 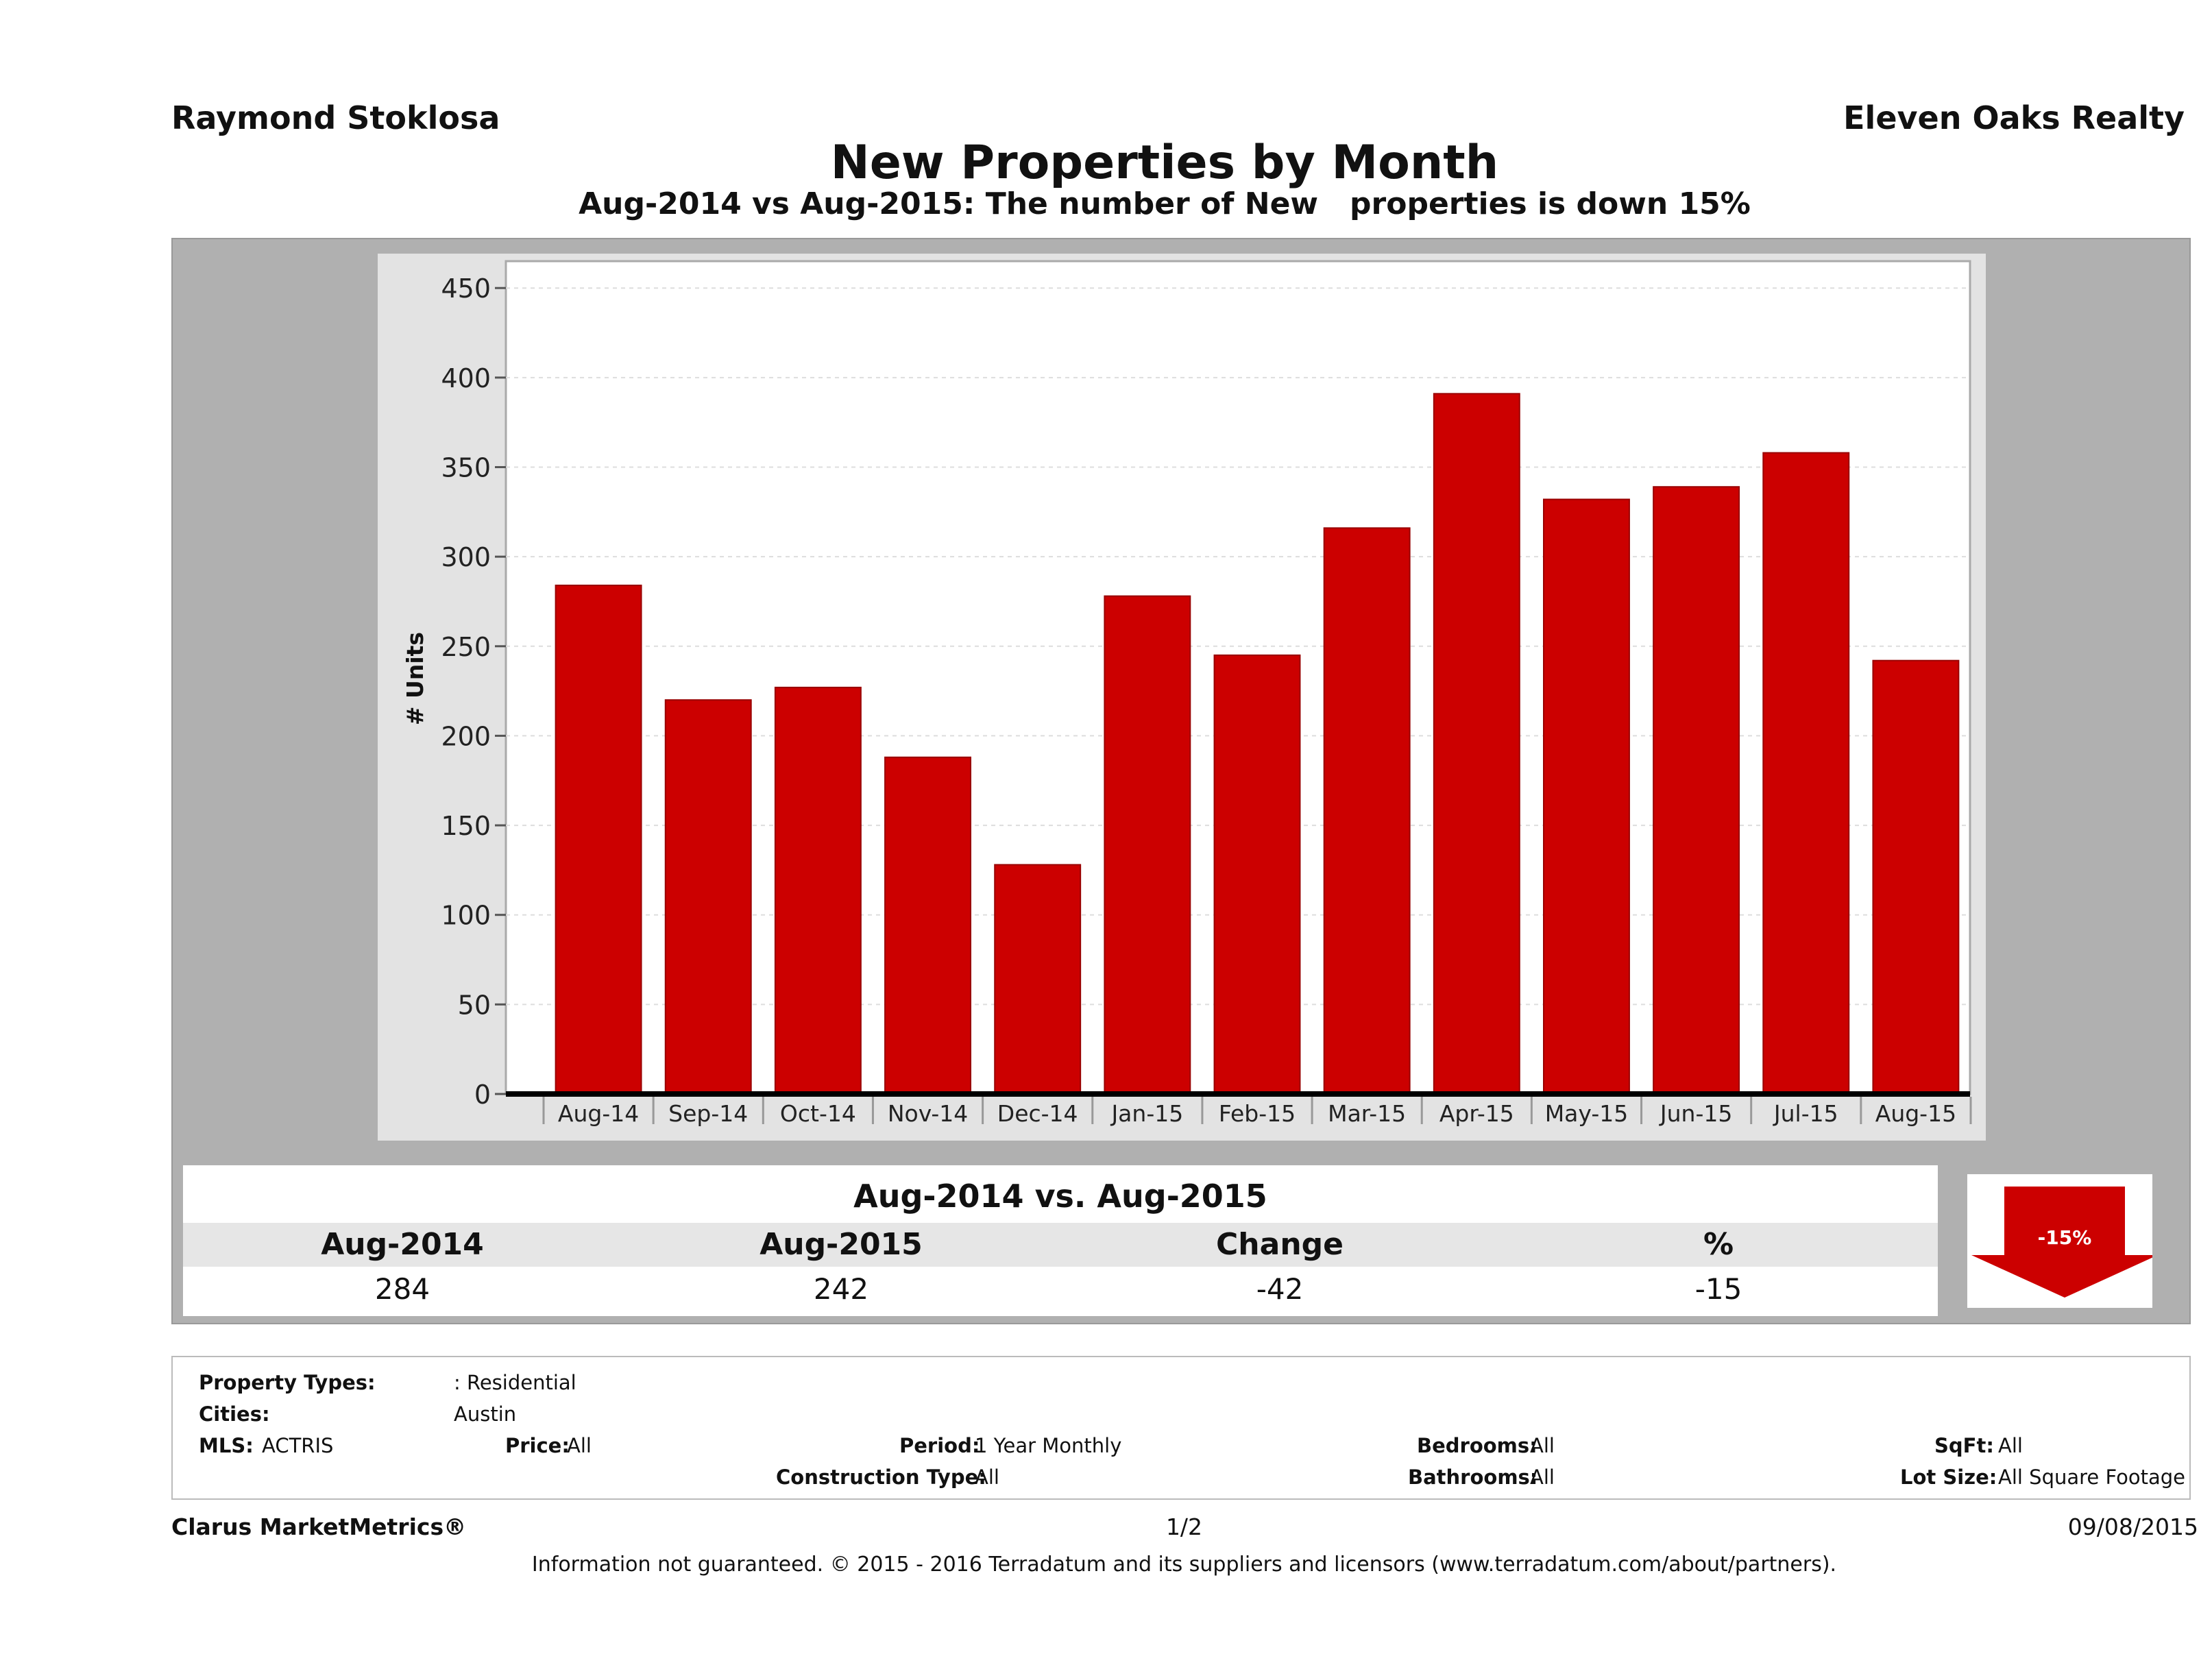 What do you see at coordinates (1477, 1445) in the screenshot?
I see `filter-label-bedrooms: Bedrooms:` at bounding box center [1477, 1445].